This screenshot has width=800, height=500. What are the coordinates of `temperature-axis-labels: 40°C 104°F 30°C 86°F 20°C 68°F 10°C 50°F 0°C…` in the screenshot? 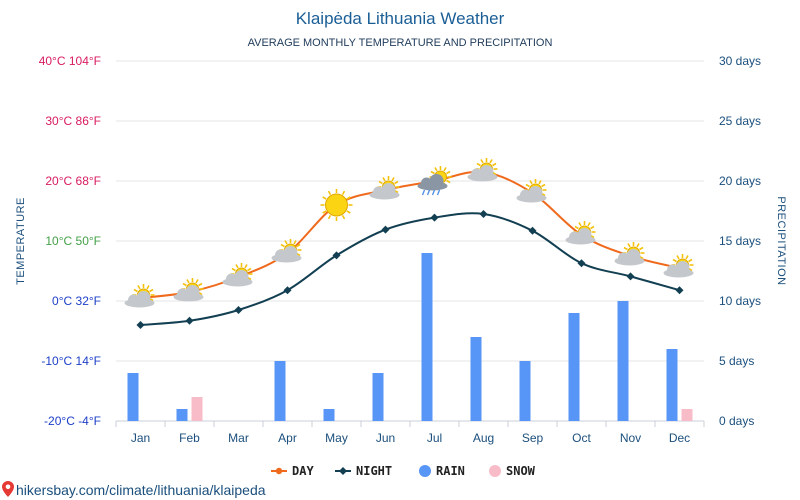 It's located at (70, 241).